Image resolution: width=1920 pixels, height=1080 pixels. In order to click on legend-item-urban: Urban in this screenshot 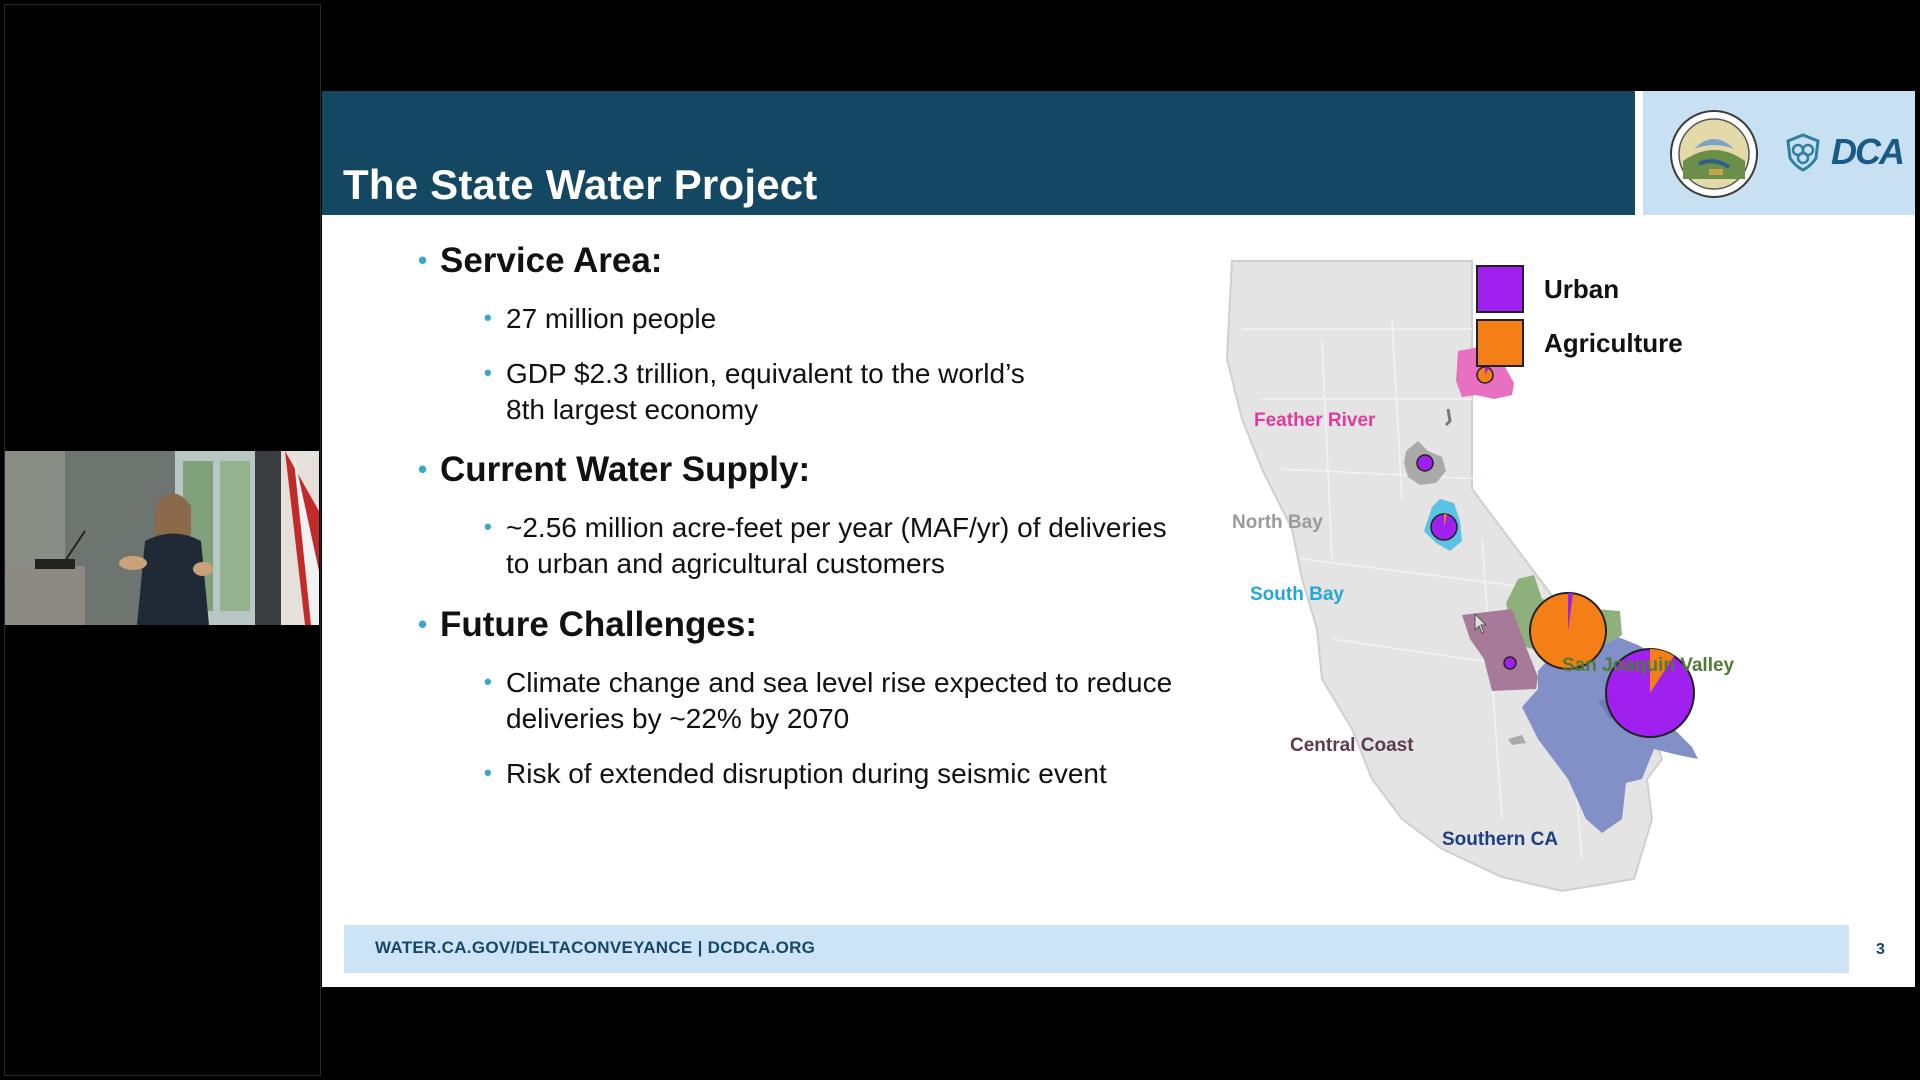, I will do `click(1579, 289)`.